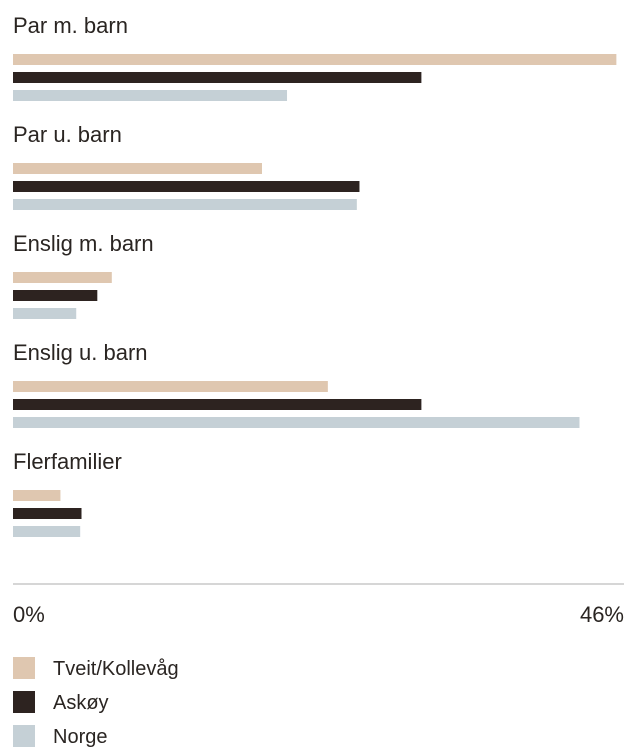  I want to click on bar-par-u-barn-tveit-kollevag, so click(137, 168).